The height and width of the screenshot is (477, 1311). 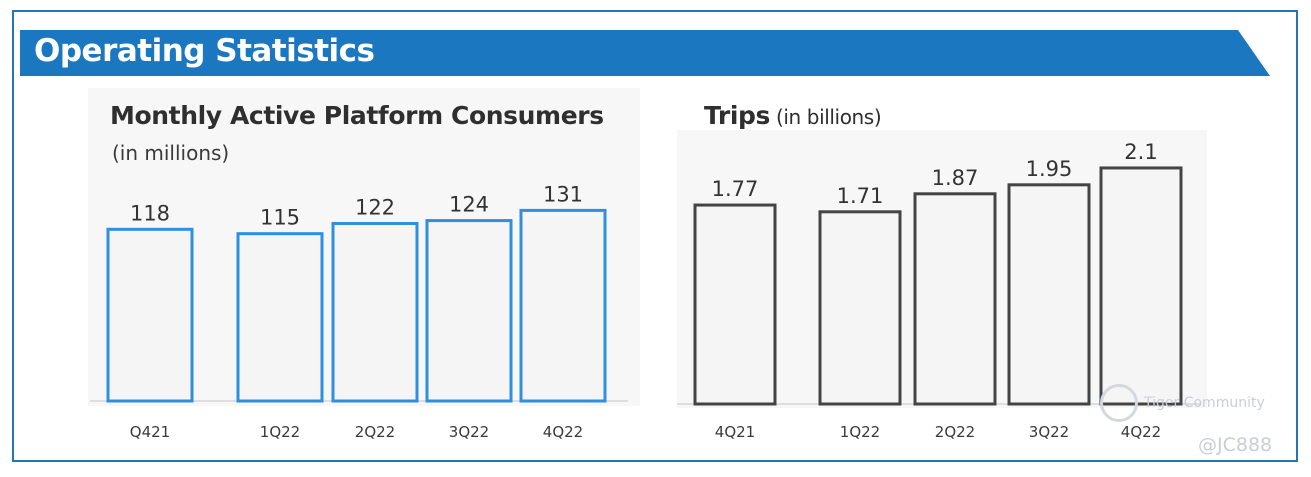 What do you see at coordinates (375, 207) in the screenshot?
I see `consumers-value-label-2q22: 122` at bounding box center [375, 207].